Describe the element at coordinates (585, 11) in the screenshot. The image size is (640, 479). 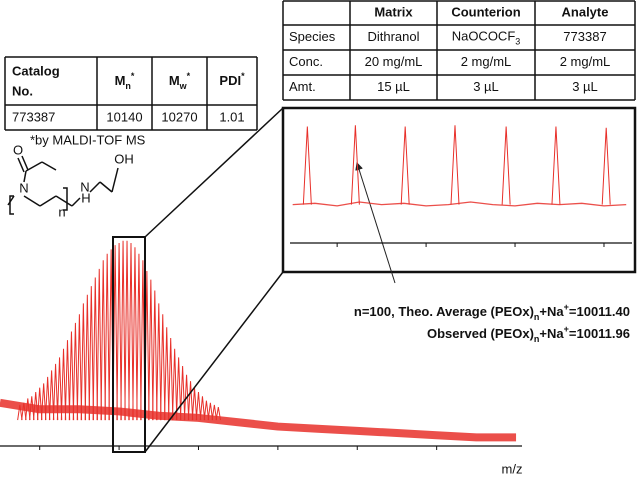
I see `table-header: Analyte` at that location.